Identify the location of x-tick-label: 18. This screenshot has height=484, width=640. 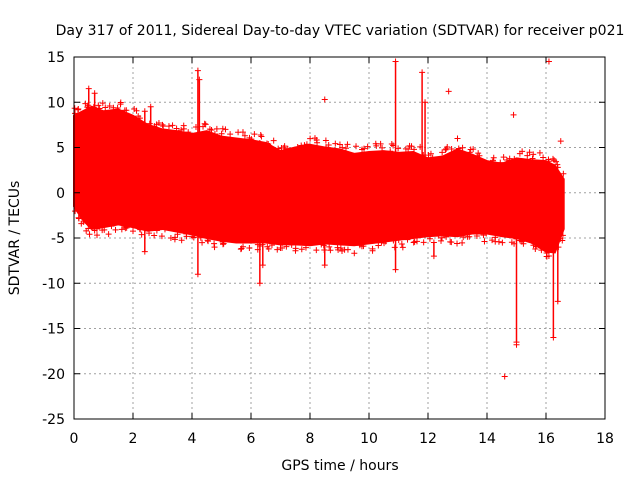
(605, 439).